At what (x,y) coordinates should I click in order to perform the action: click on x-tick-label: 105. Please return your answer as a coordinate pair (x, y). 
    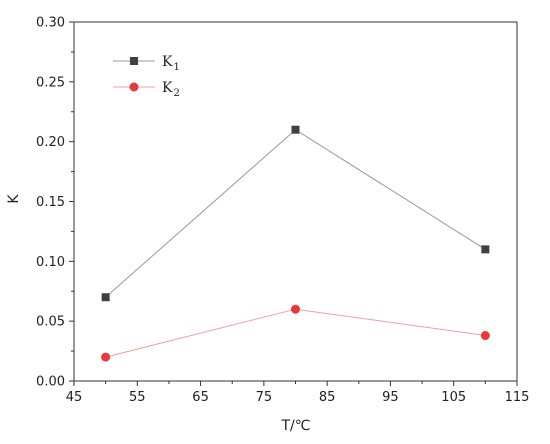
    Looking at the image, I should click on (453, 397).